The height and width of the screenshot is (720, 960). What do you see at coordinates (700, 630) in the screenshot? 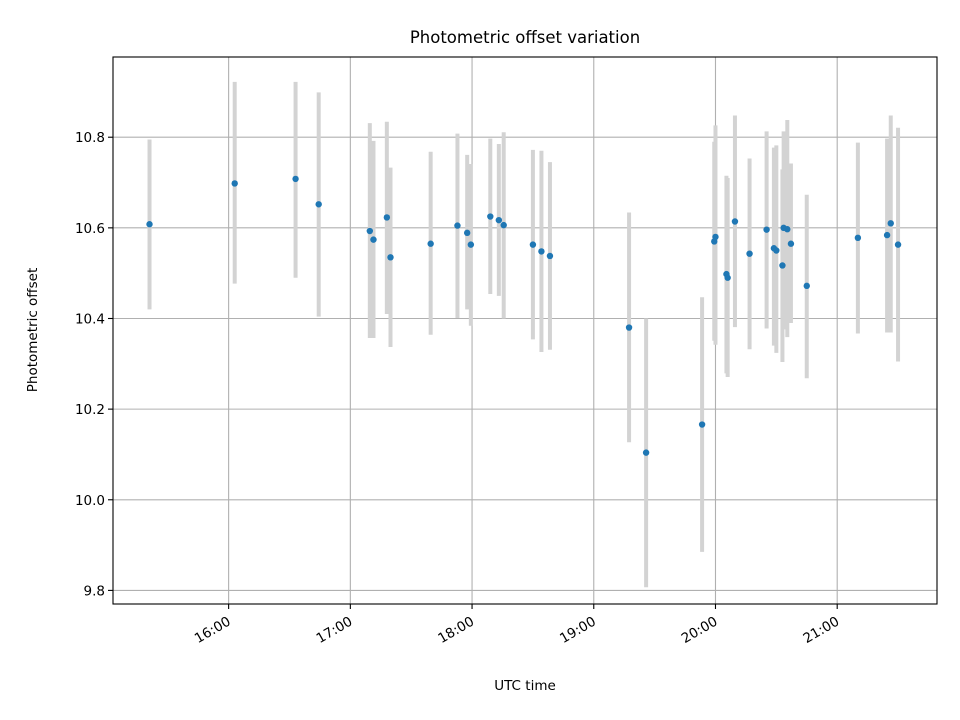
I see `x-tick-label: 20:00` at bounding box center [700, 630].